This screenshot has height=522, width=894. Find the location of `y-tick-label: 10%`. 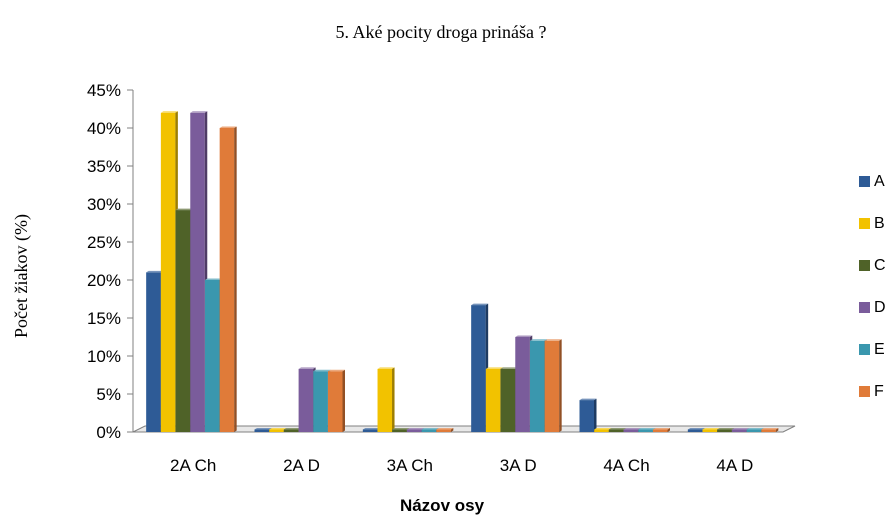

y-tick-label: 10% is located at coordinates (104, 356).